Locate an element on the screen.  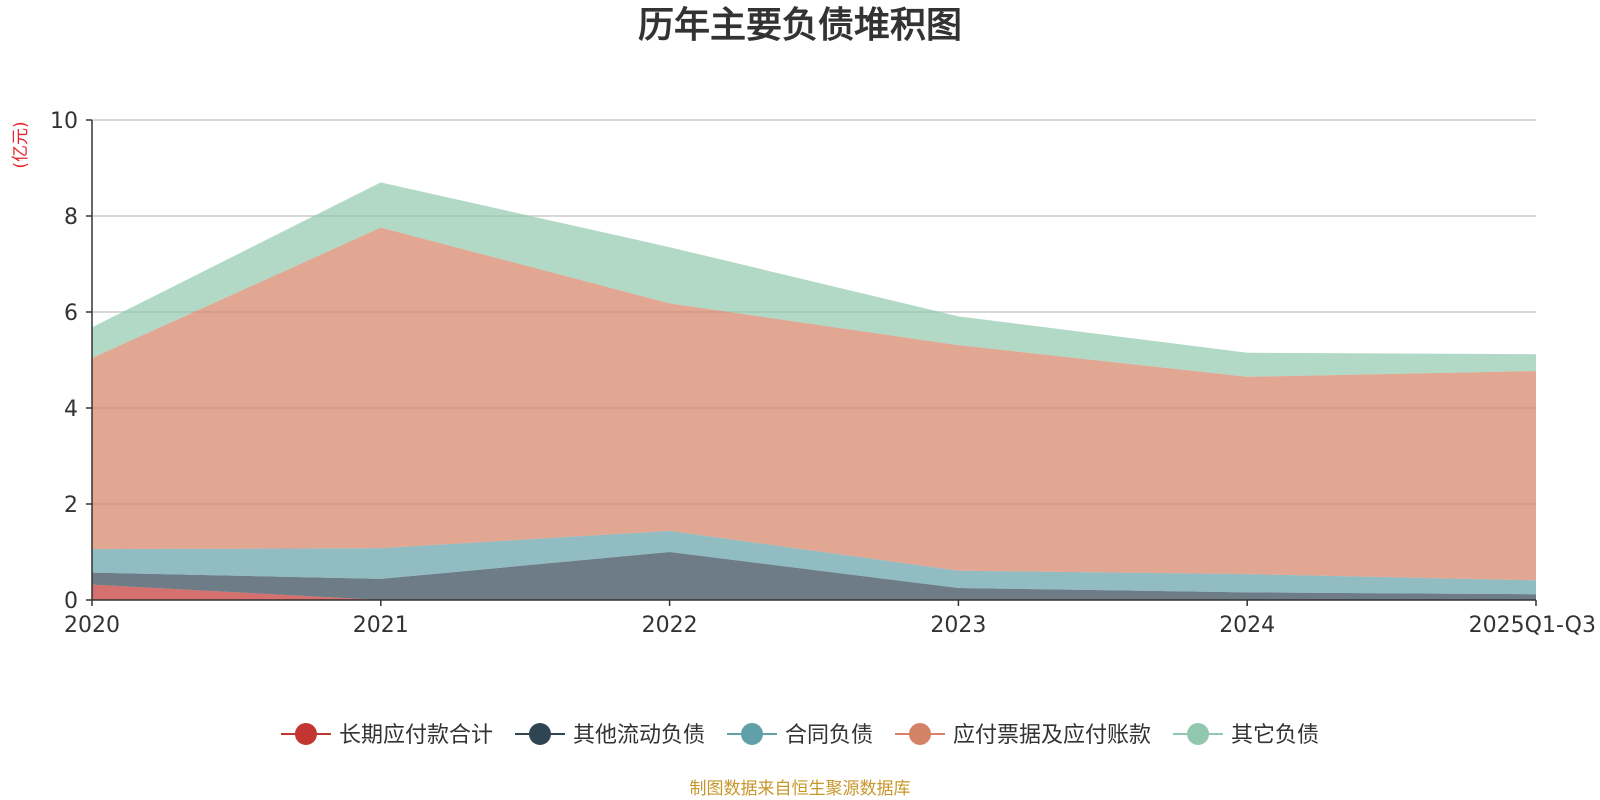
y-tick-label: 4 is located at coordinates (71, 409).